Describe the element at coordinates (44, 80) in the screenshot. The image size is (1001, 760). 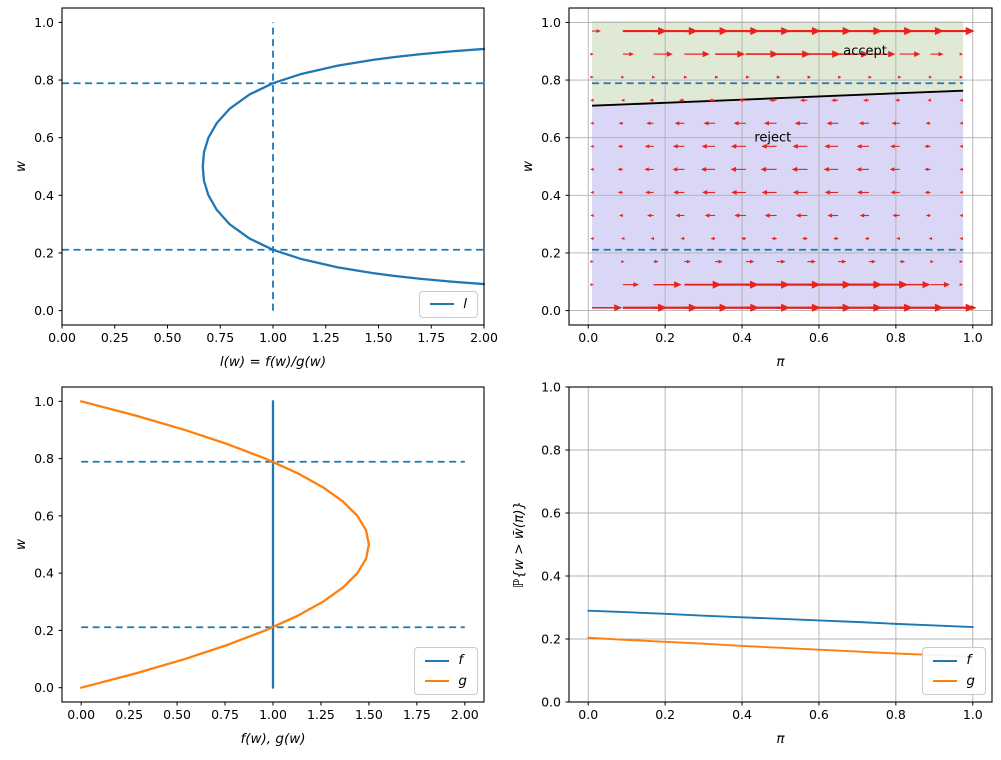
I see `y-tick-label: 0.8` at that location.